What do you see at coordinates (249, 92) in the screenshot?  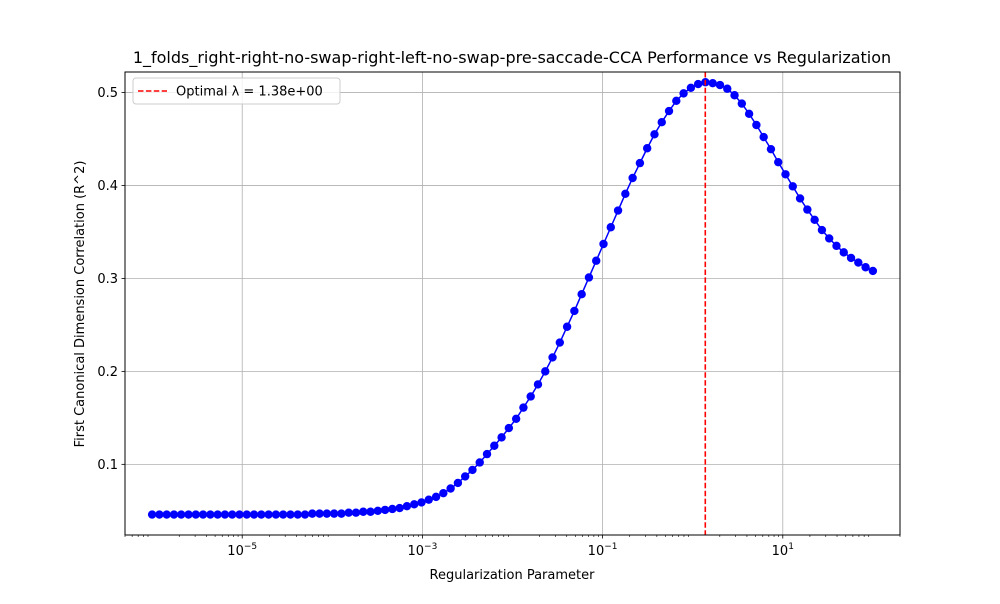 I see `legend-label-optimal: Optimal λ = 1.38e+00` at bounding box center [249, 92].